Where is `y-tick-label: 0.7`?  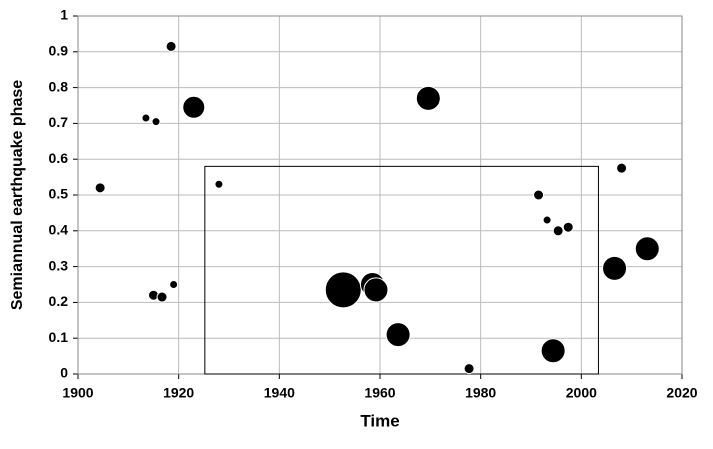 y-tick-label: 0.7 is located at coordinates (59, 122).